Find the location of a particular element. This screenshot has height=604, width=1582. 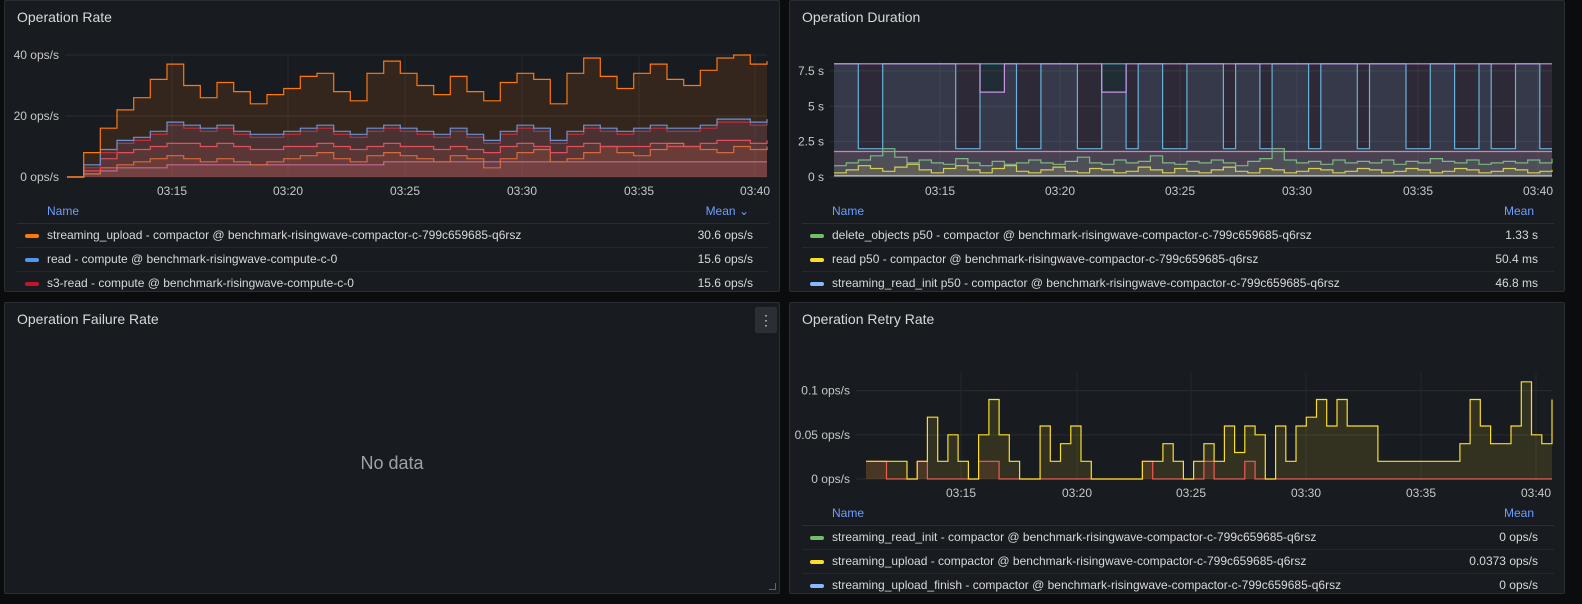

resize-handle-icon is located at coordinates (772, 586).